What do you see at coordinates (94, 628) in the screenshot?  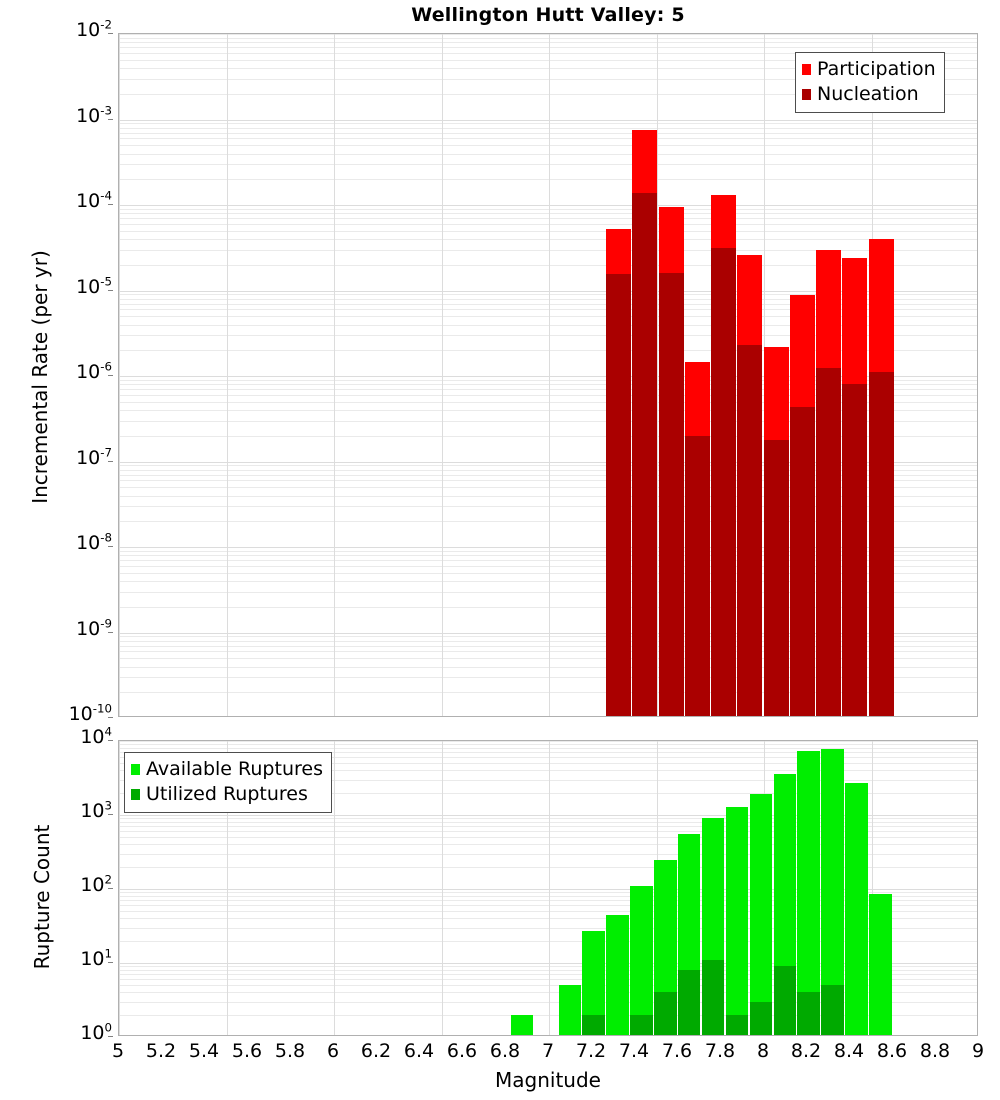 I see `y-tick-label: 10⁻⁹` at bounding box center [94, 628].